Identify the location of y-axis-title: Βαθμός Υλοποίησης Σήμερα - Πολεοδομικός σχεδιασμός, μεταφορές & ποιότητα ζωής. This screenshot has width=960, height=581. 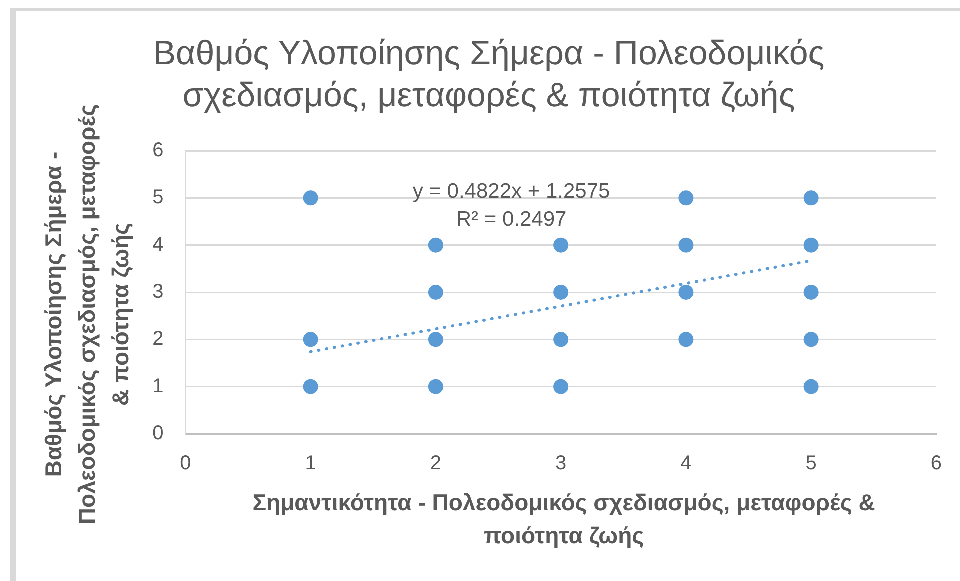
(87, 314).